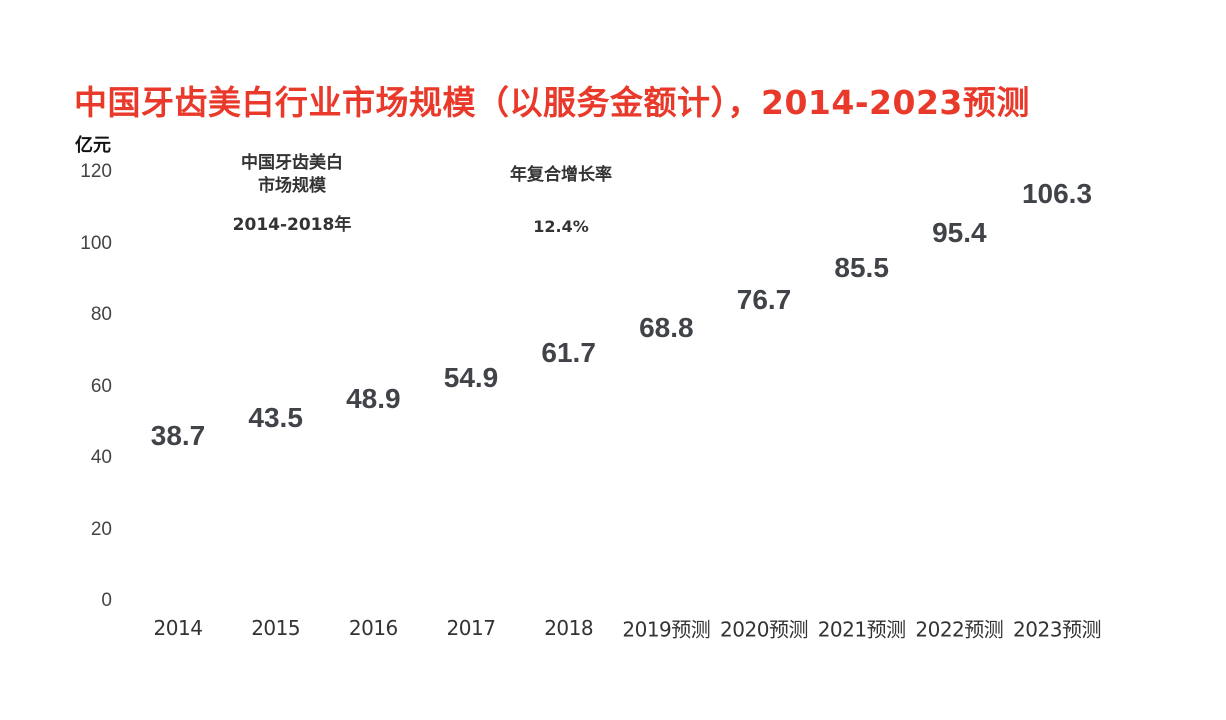 The width and height of the screenshot is (1226, 720). I want to click on y-tick-label: 80, so click(101, 314).